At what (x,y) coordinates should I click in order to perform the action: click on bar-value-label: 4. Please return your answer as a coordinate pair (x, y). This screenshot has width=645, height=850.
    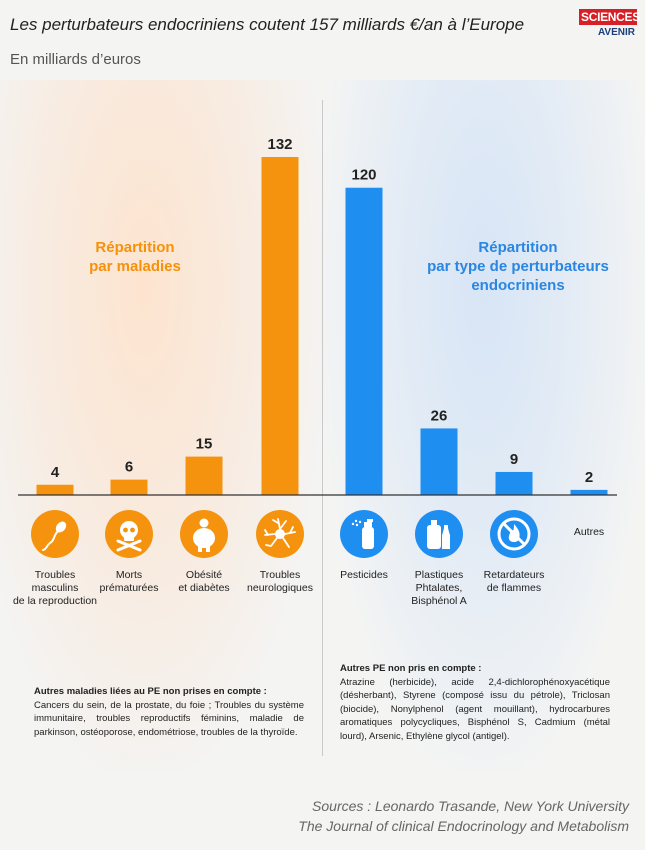
    Looking at the image, I should click on (55, 472).